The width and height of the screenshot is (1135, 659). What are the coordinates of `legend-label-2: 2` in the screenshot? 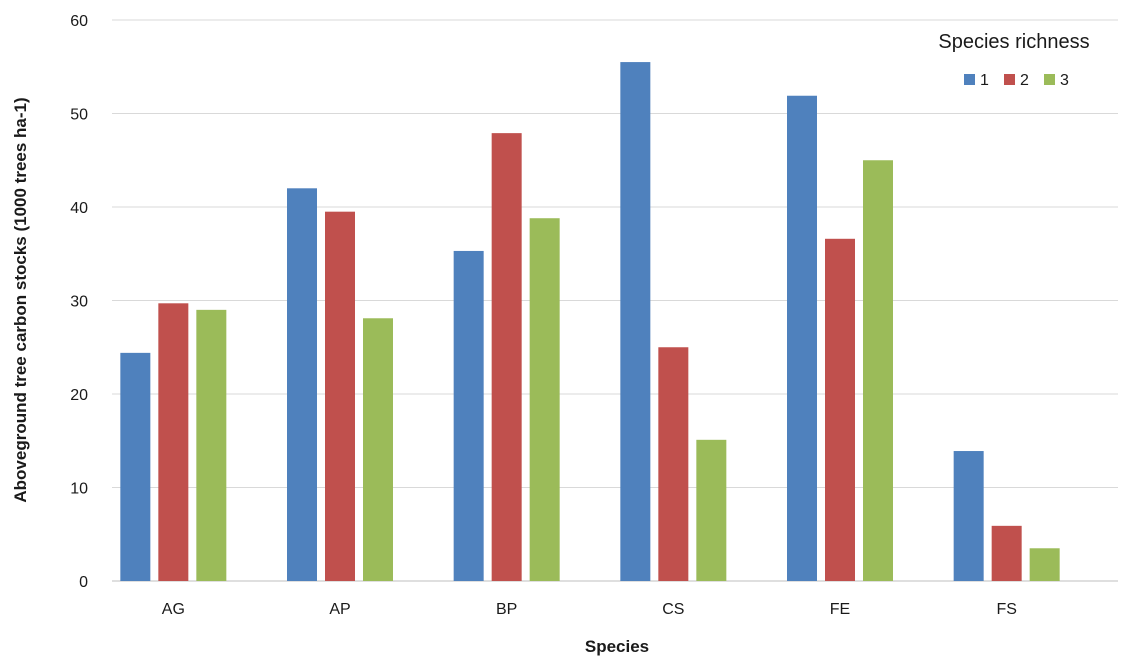 It's located at (1024, 80).